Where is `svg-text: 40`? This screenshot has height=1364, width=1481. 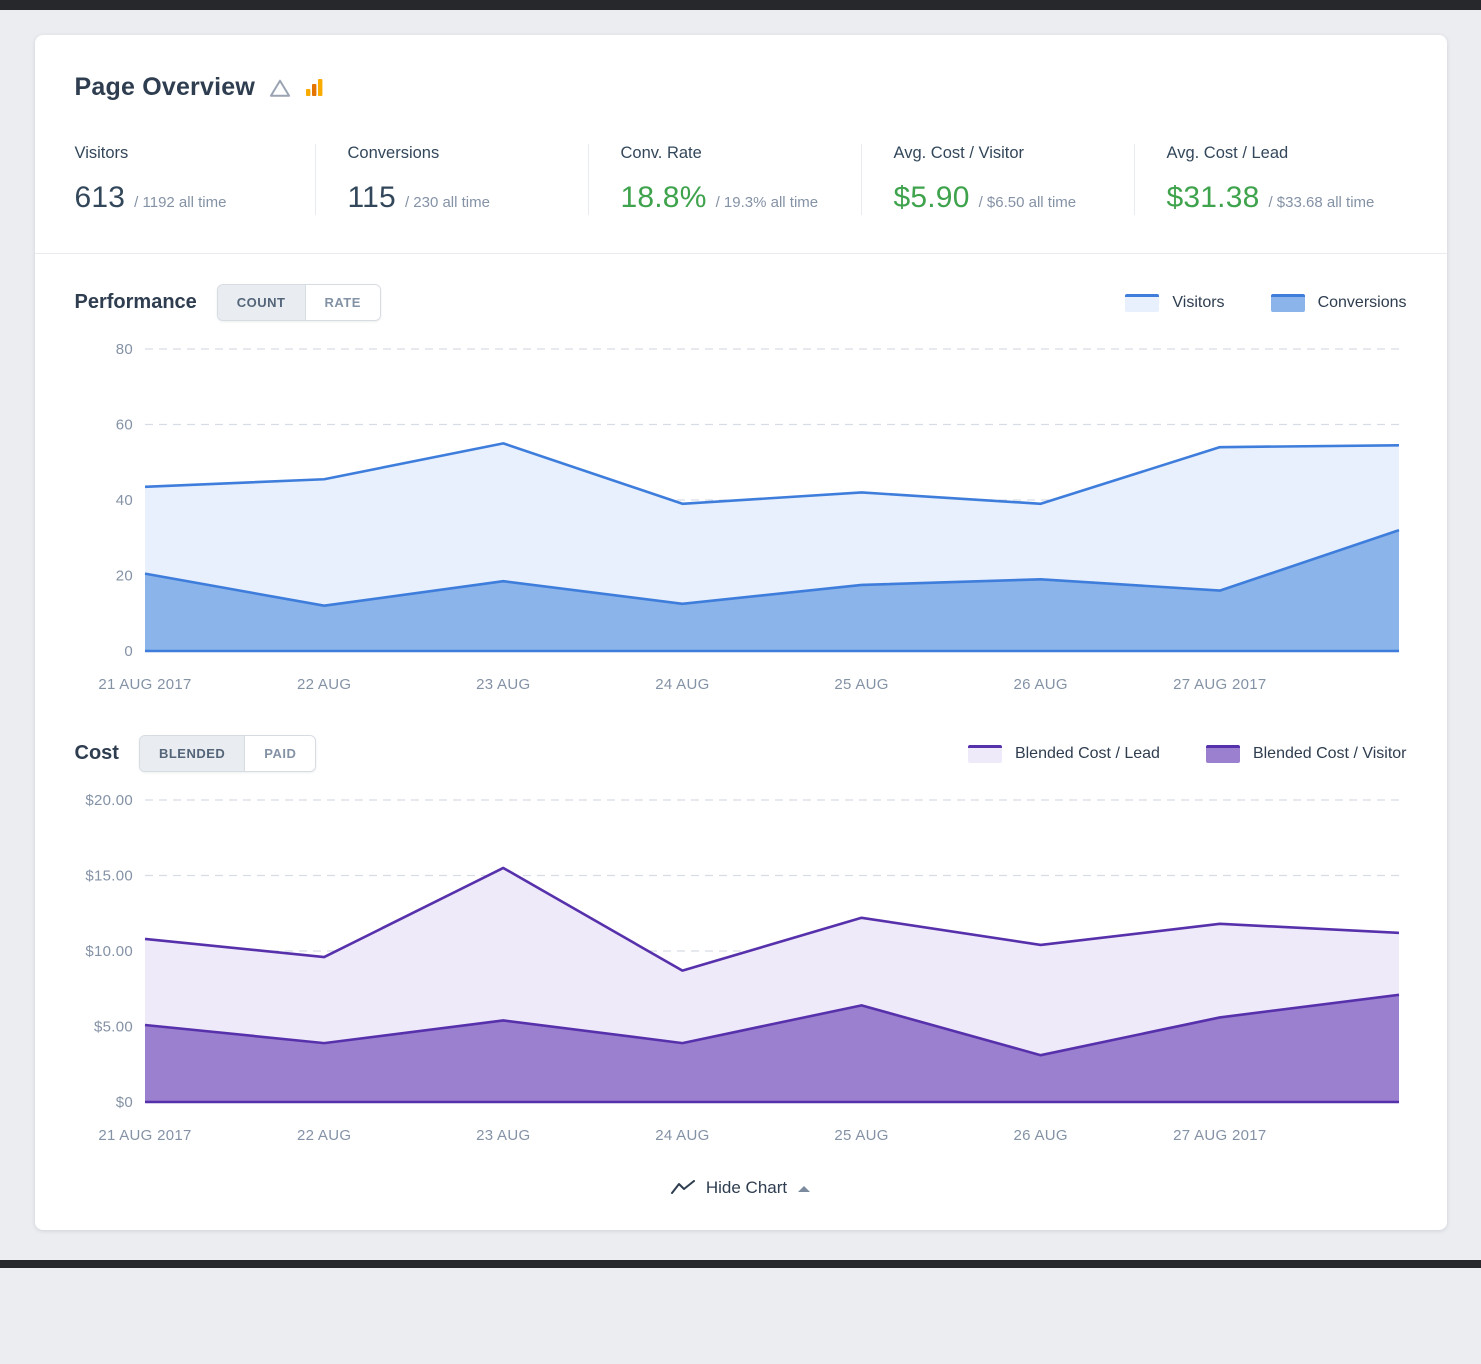 svg-text: 40 is located at coordinates (123, 500).